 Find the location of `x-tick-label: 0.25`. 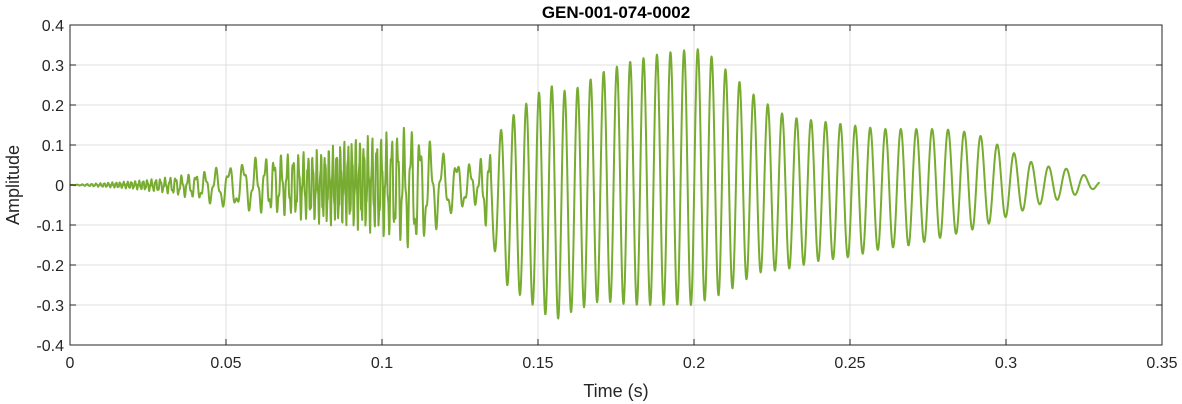

x-tick-label: 0.25 is located at coordinates (849, 363).